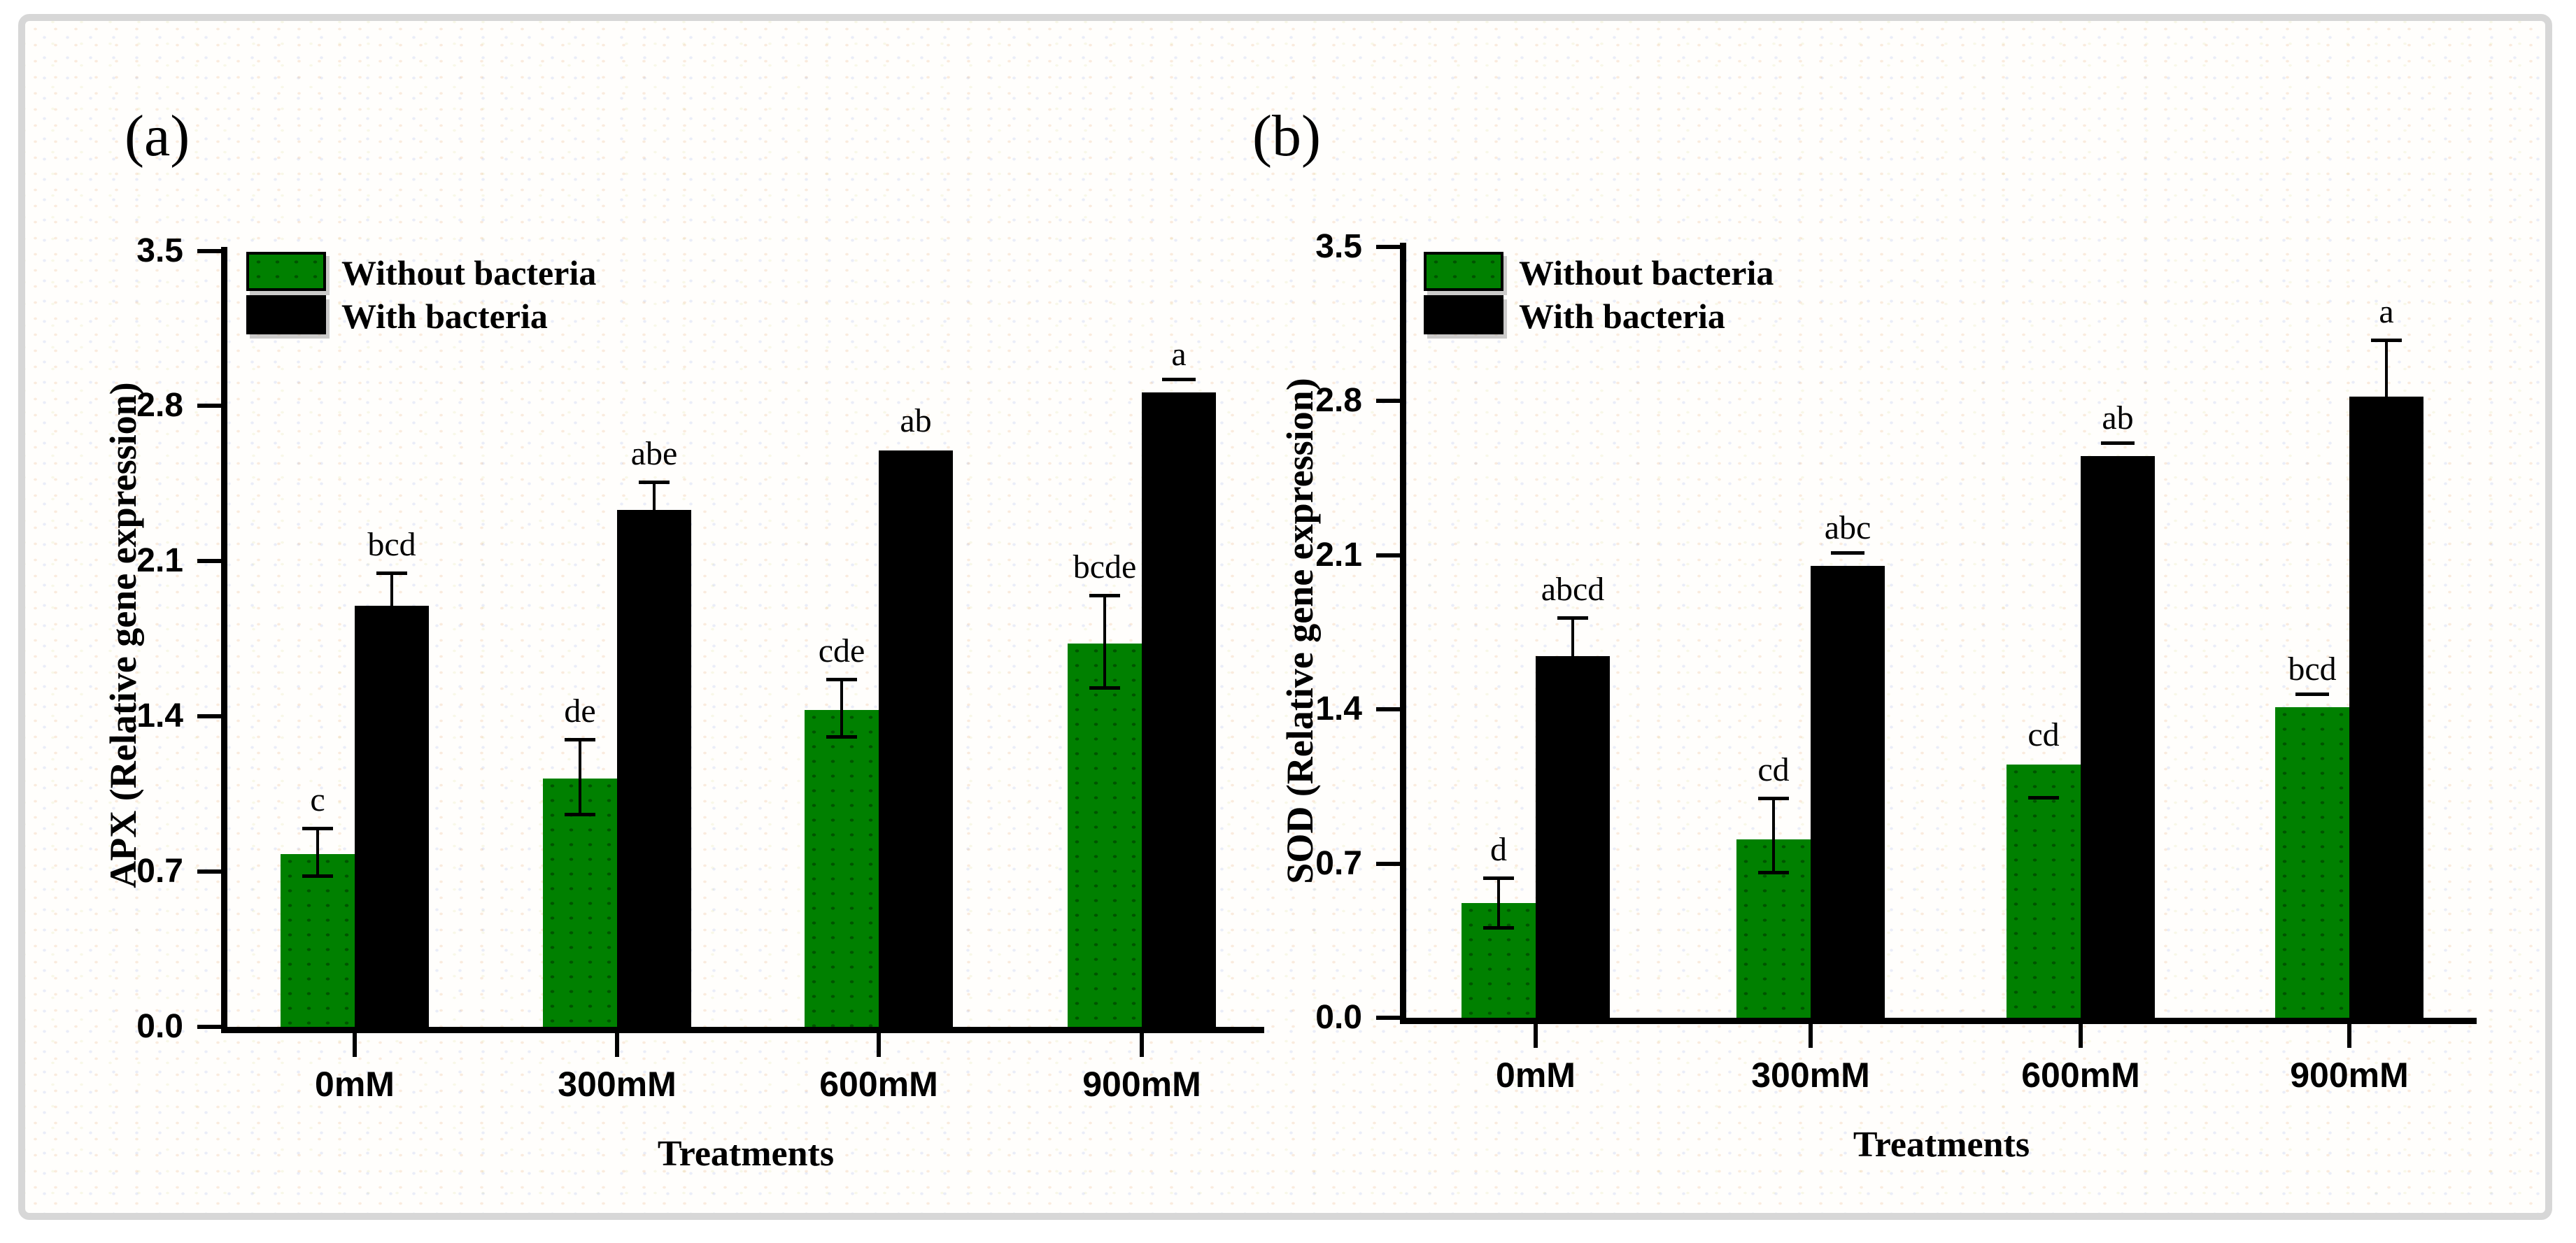  Describe the element at coordinates (2386, 311) in the screenshot. I see `sig-letter-text: a` at that location.